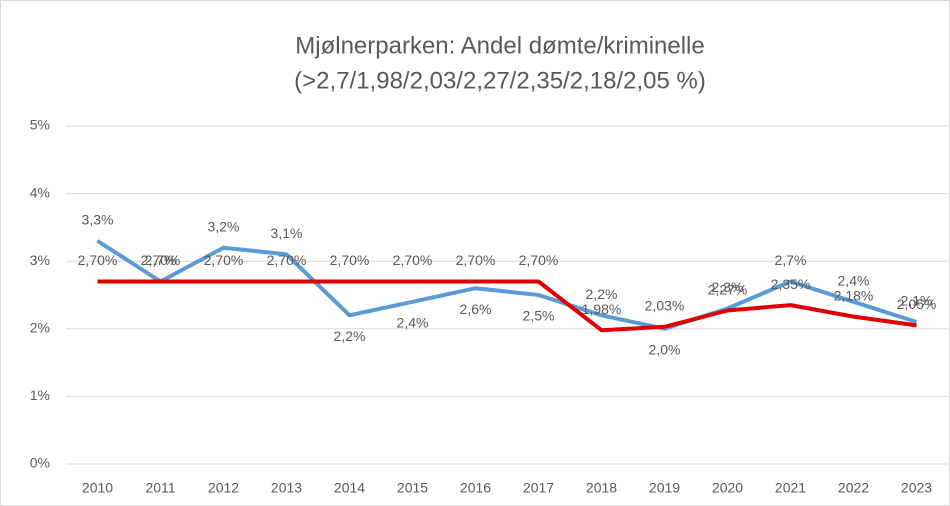  Describe the element at coordinates (40, 260) in the screenshot. I see `y-tick-label: 3%` at that location.